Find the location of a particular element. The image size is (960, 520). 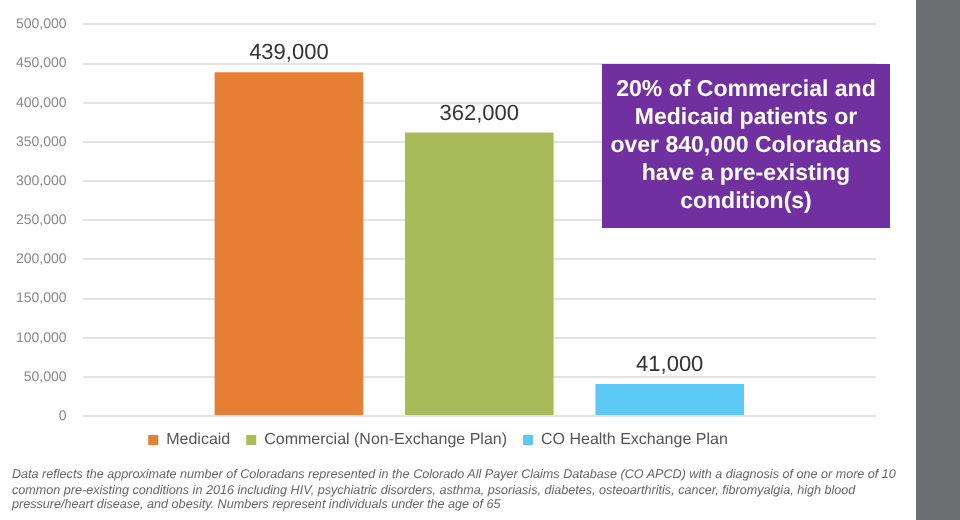

legend-label: CO Health Exchange Plan is located at coordinates (634, 439).